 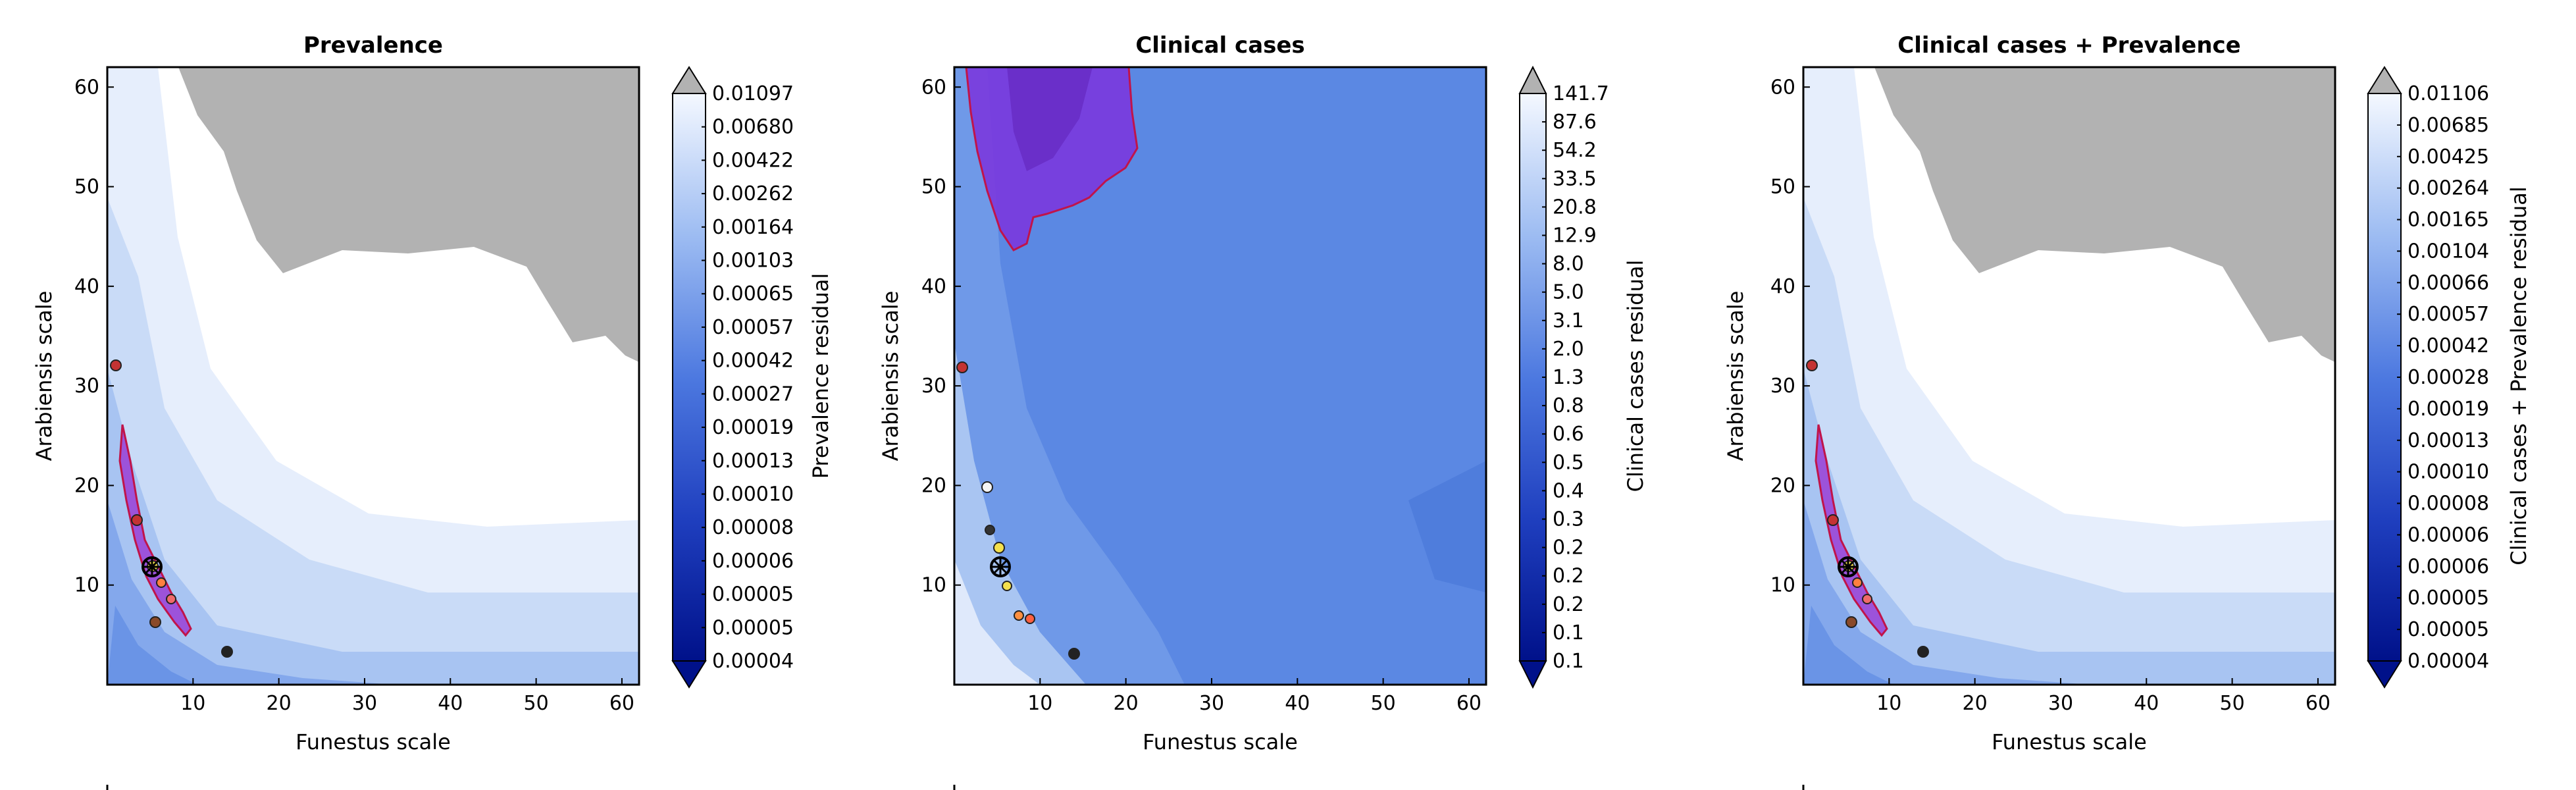 I want to click on colorbar-tick-label: 33.5, so click(x=1575, y=179).